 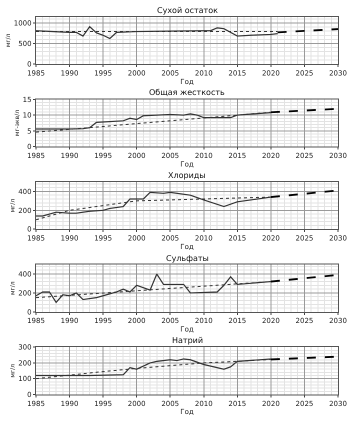 What do you see at coordinates (187, 92) in the screenshot?
I see `chart-title: Общая жесткость` at bounding box center [187, 92].